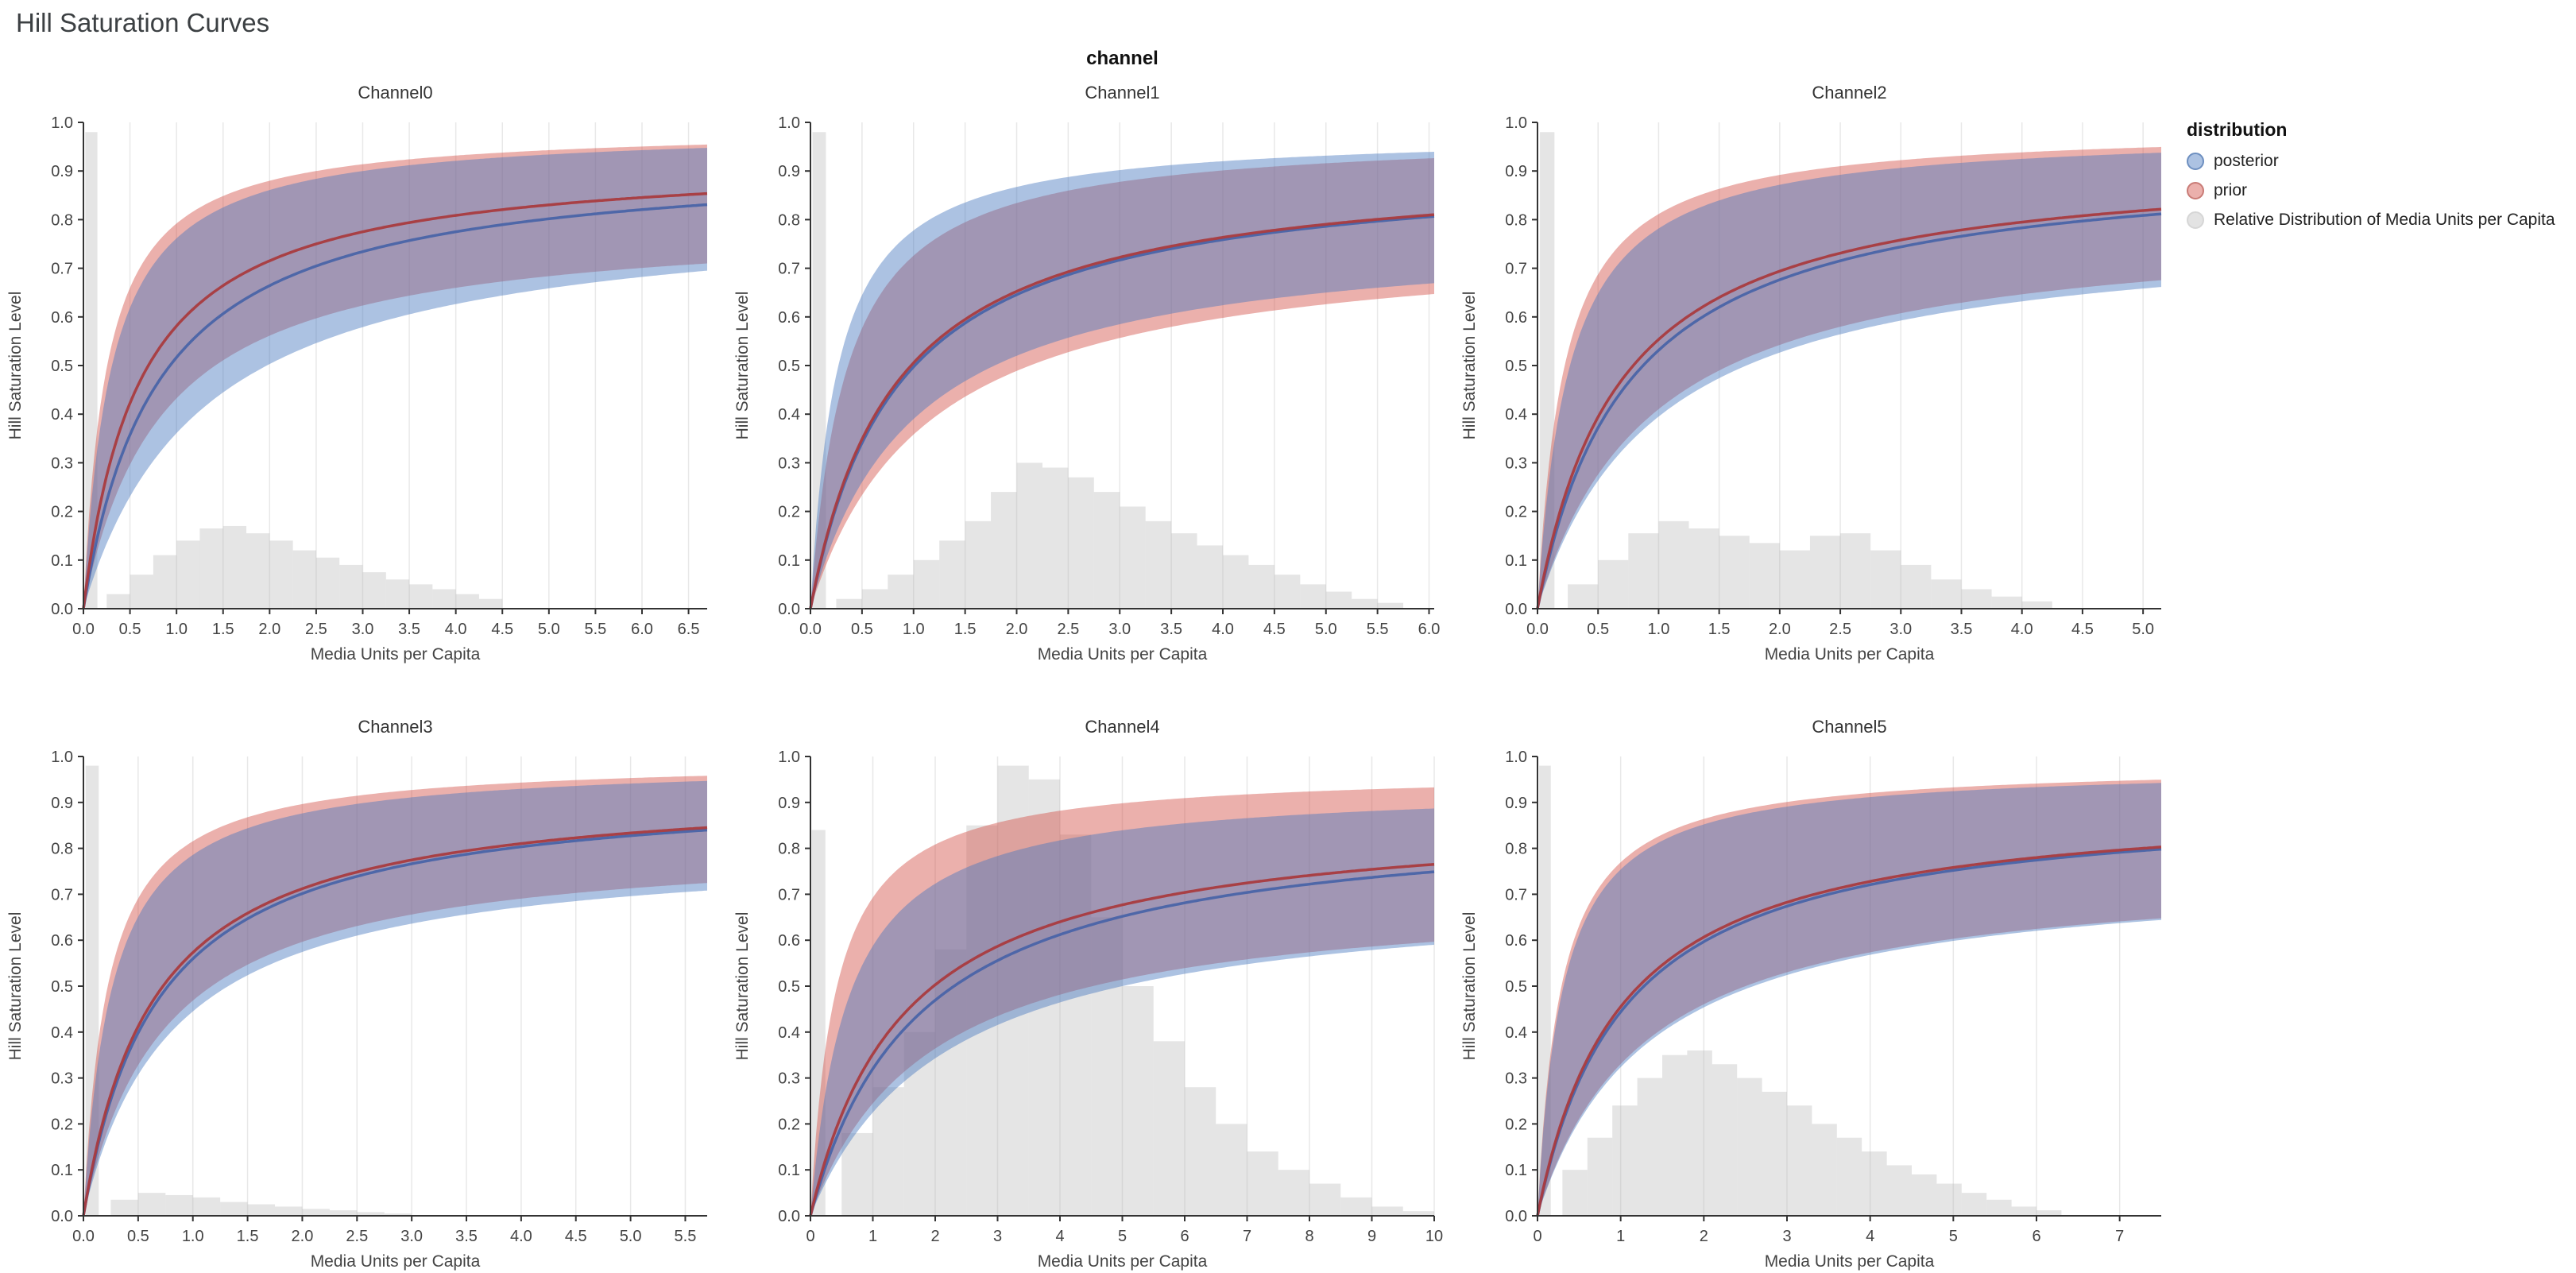 The height and width of the screenshot is (1273, 2576). Describe the element at coordinates (395, 93) in the screenshot. I see `panel-title: Channel0` at that location.